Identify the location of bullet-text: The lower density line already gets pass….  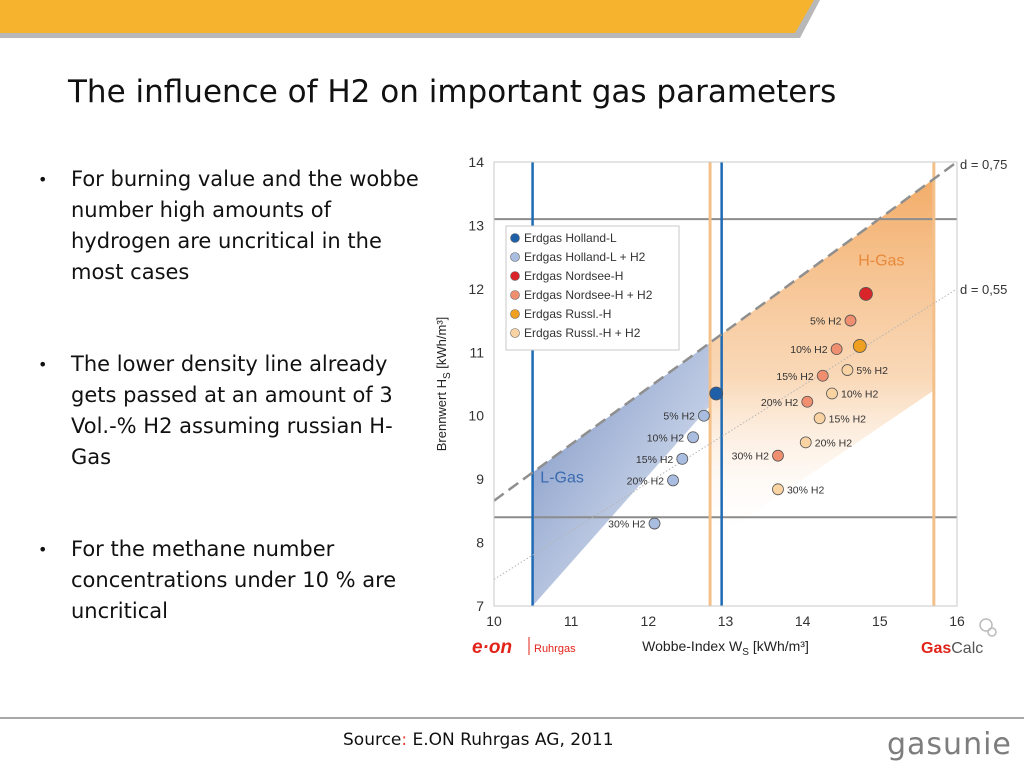
(232, 410).